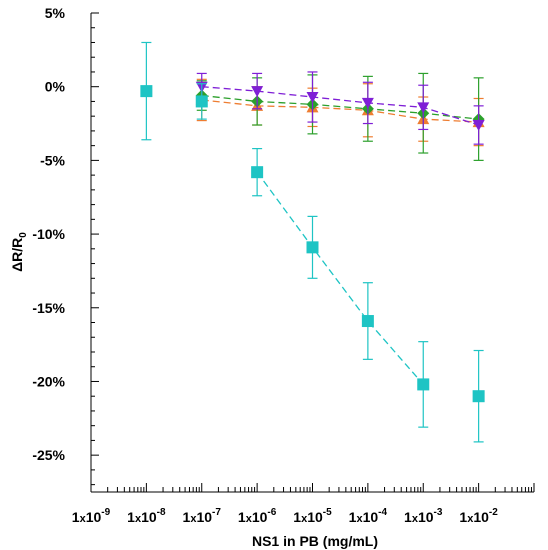 The height and width of the screenshot is (550, 548). Describe the element at coordinates (55, 13) in the screenshot. I see `y-tick-label: 5%` at that location.